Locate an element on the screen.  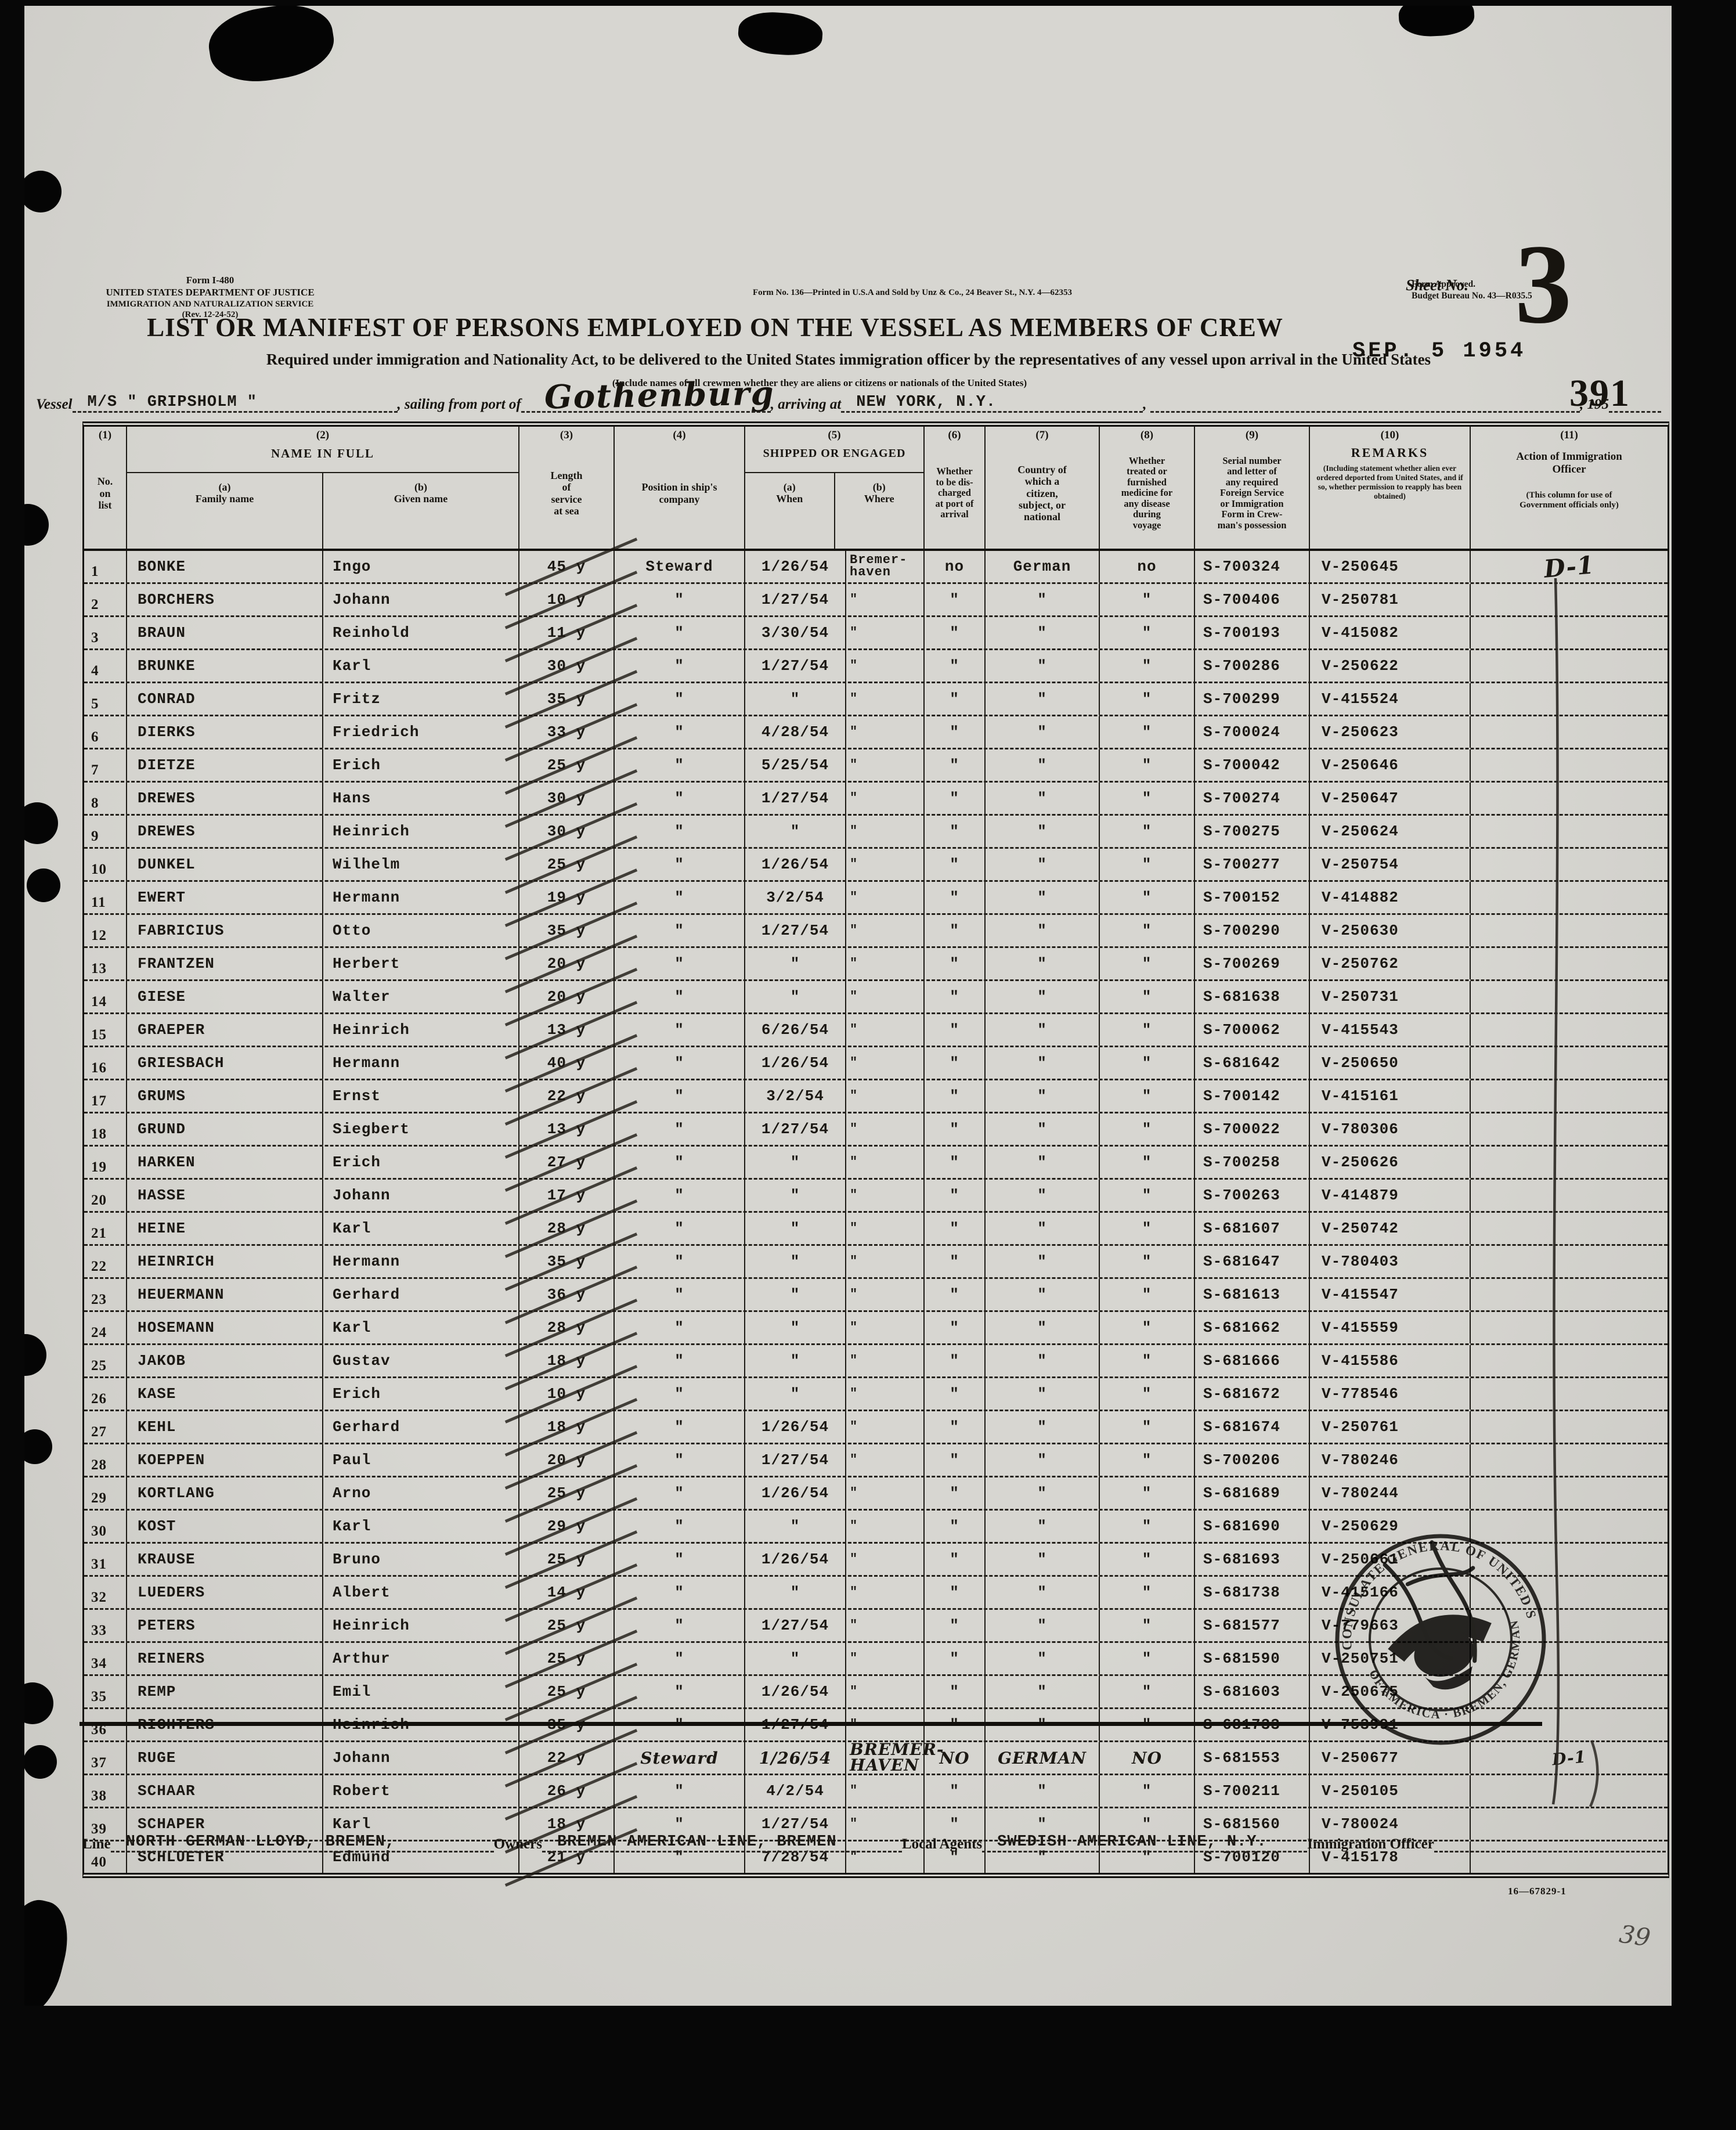
line-field: NORTH GERMAN LLOYD, BREMEN, is located at coordinates (302, 1841).